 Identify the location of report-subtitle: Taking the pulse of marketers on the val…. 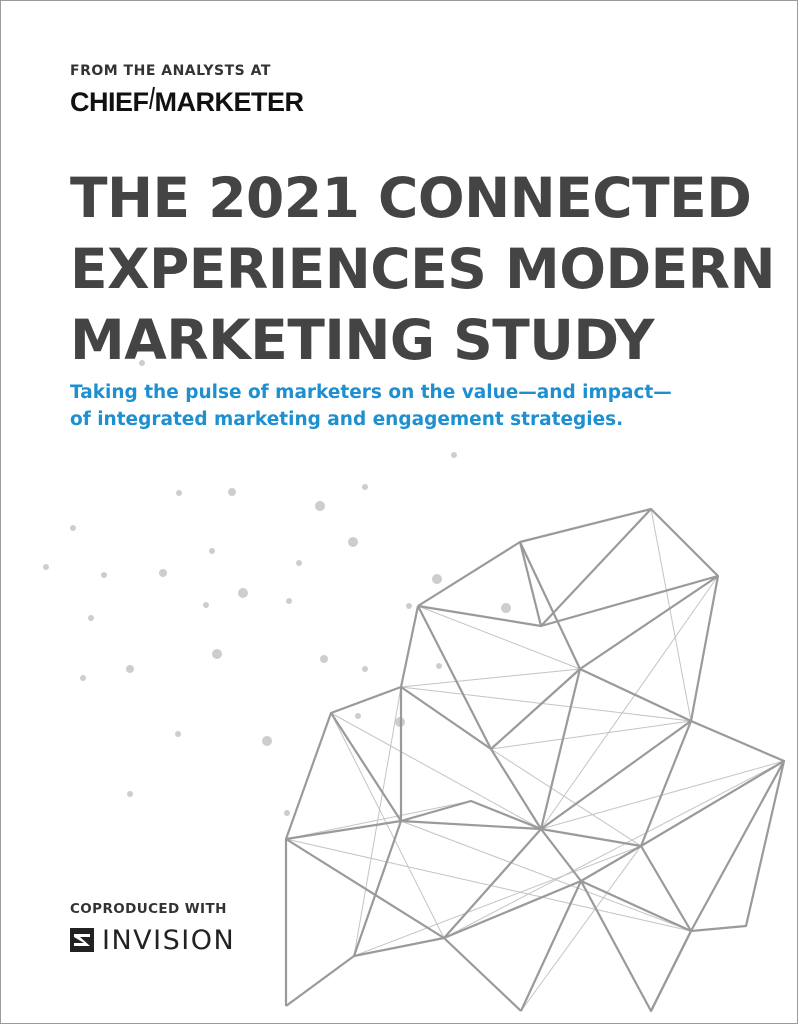
(420, 406).